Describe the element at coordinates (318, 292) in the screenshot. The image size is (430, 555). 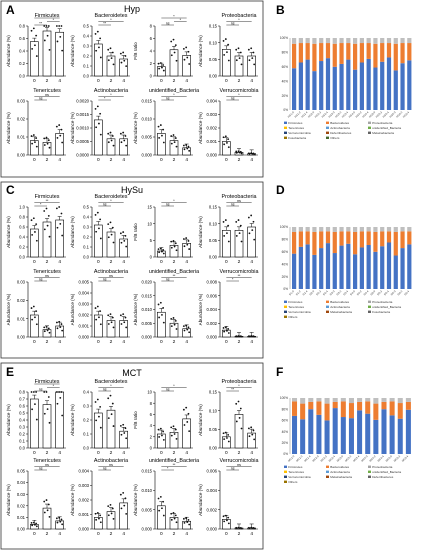
I see `x-tick-label: D2-2` at that location.